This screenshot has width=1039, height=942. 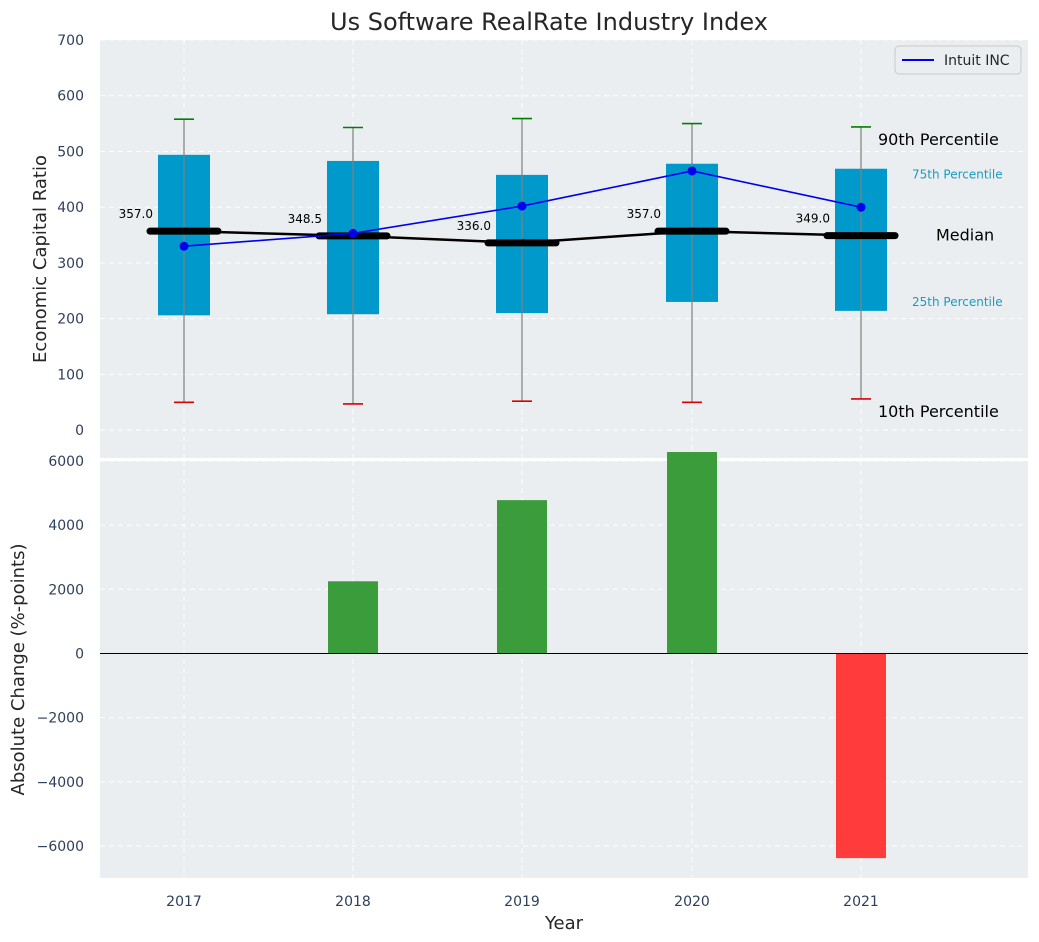 I want to click on annotation-p75: 75th Percentile, so click(x=957, y=175).